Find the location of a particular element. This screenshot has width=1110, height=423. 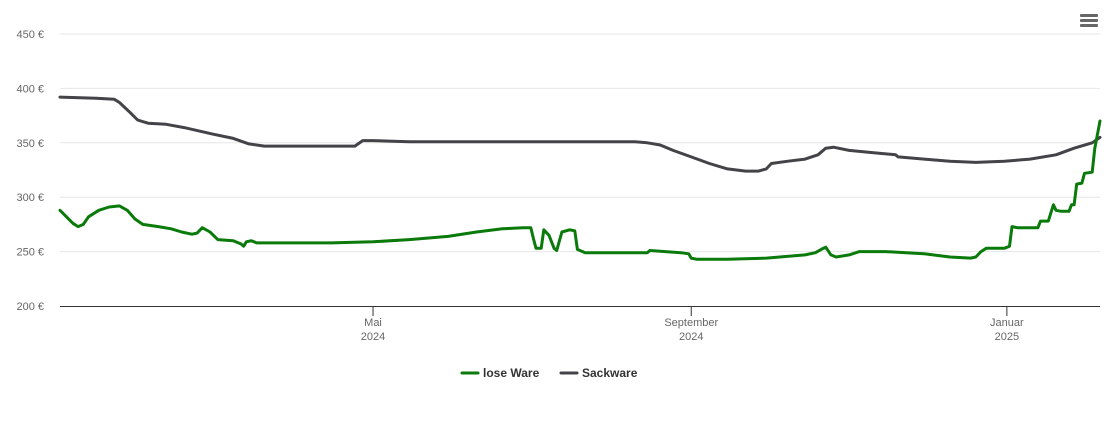

legend-label: Sackware is located at coordinates (610, 373).